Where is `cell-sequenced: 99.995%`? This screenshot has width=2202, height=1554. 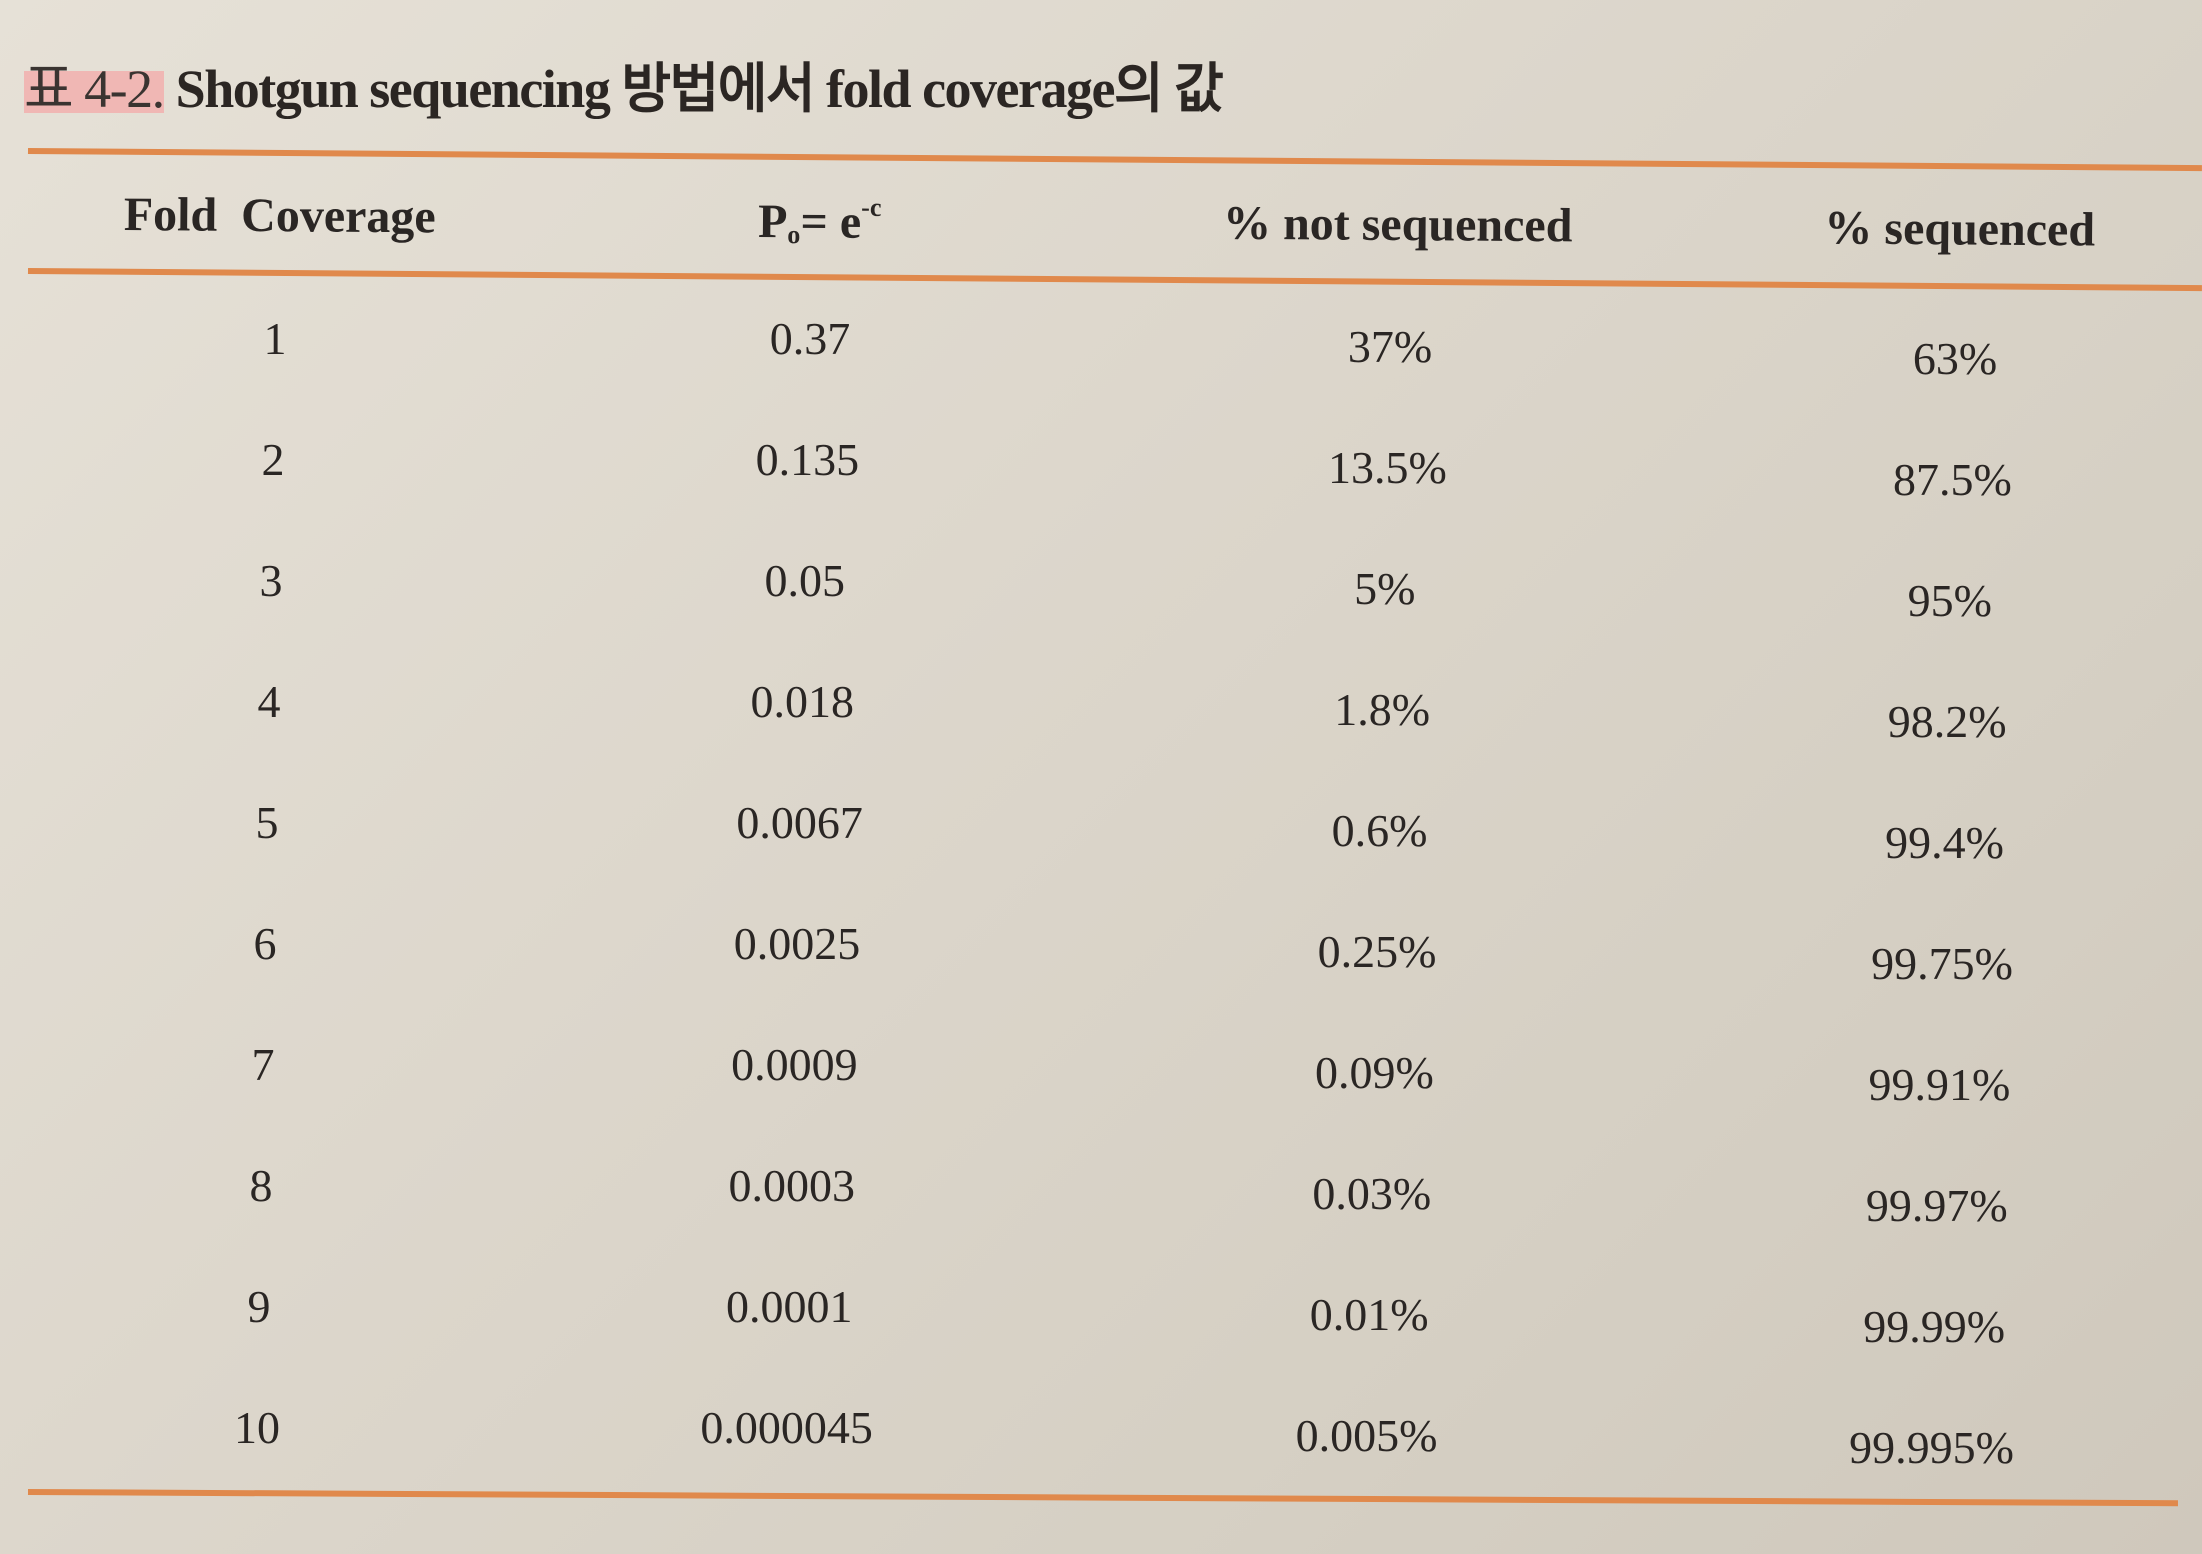 cell-sequenced: 99.995% is located at coordinates (1932, 1447).